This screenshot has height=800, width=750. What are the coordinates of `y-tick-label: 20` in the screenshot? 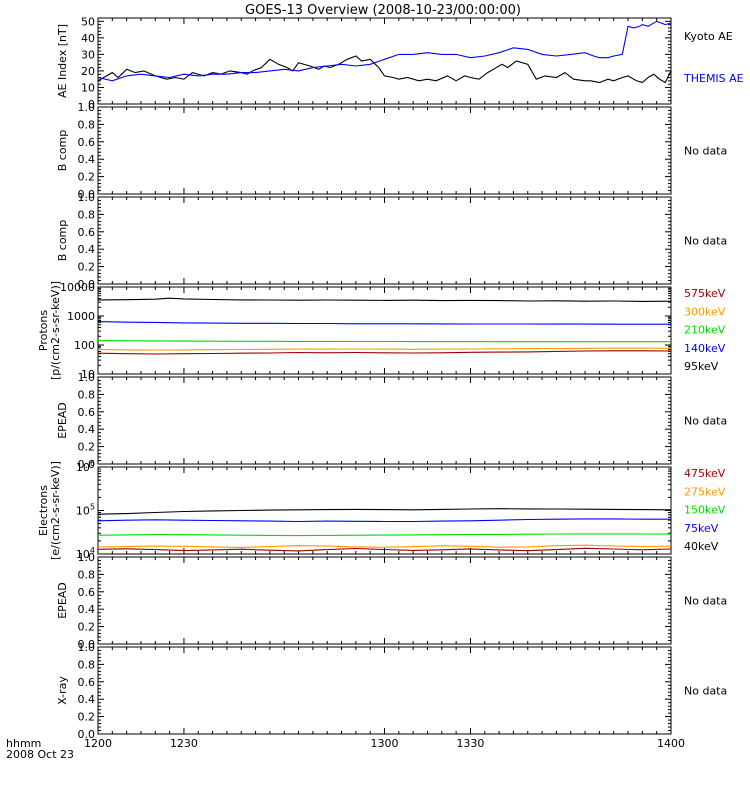 It's located at (88, 71).